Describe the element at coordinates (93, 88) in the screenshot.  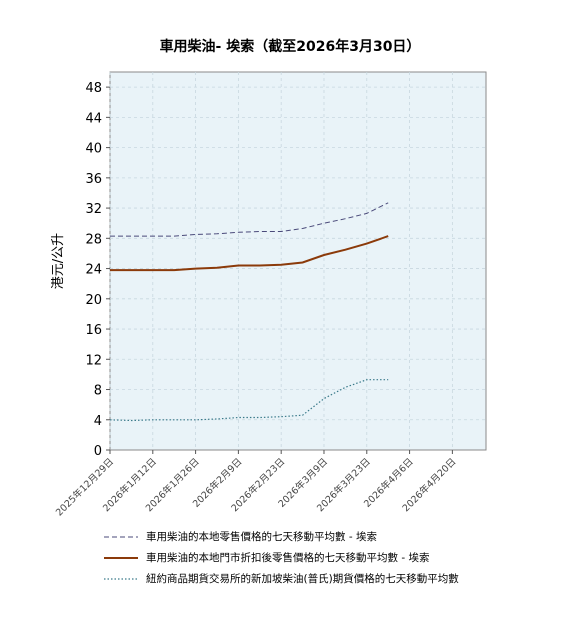
I see `y-tick-label: 48` at that location.